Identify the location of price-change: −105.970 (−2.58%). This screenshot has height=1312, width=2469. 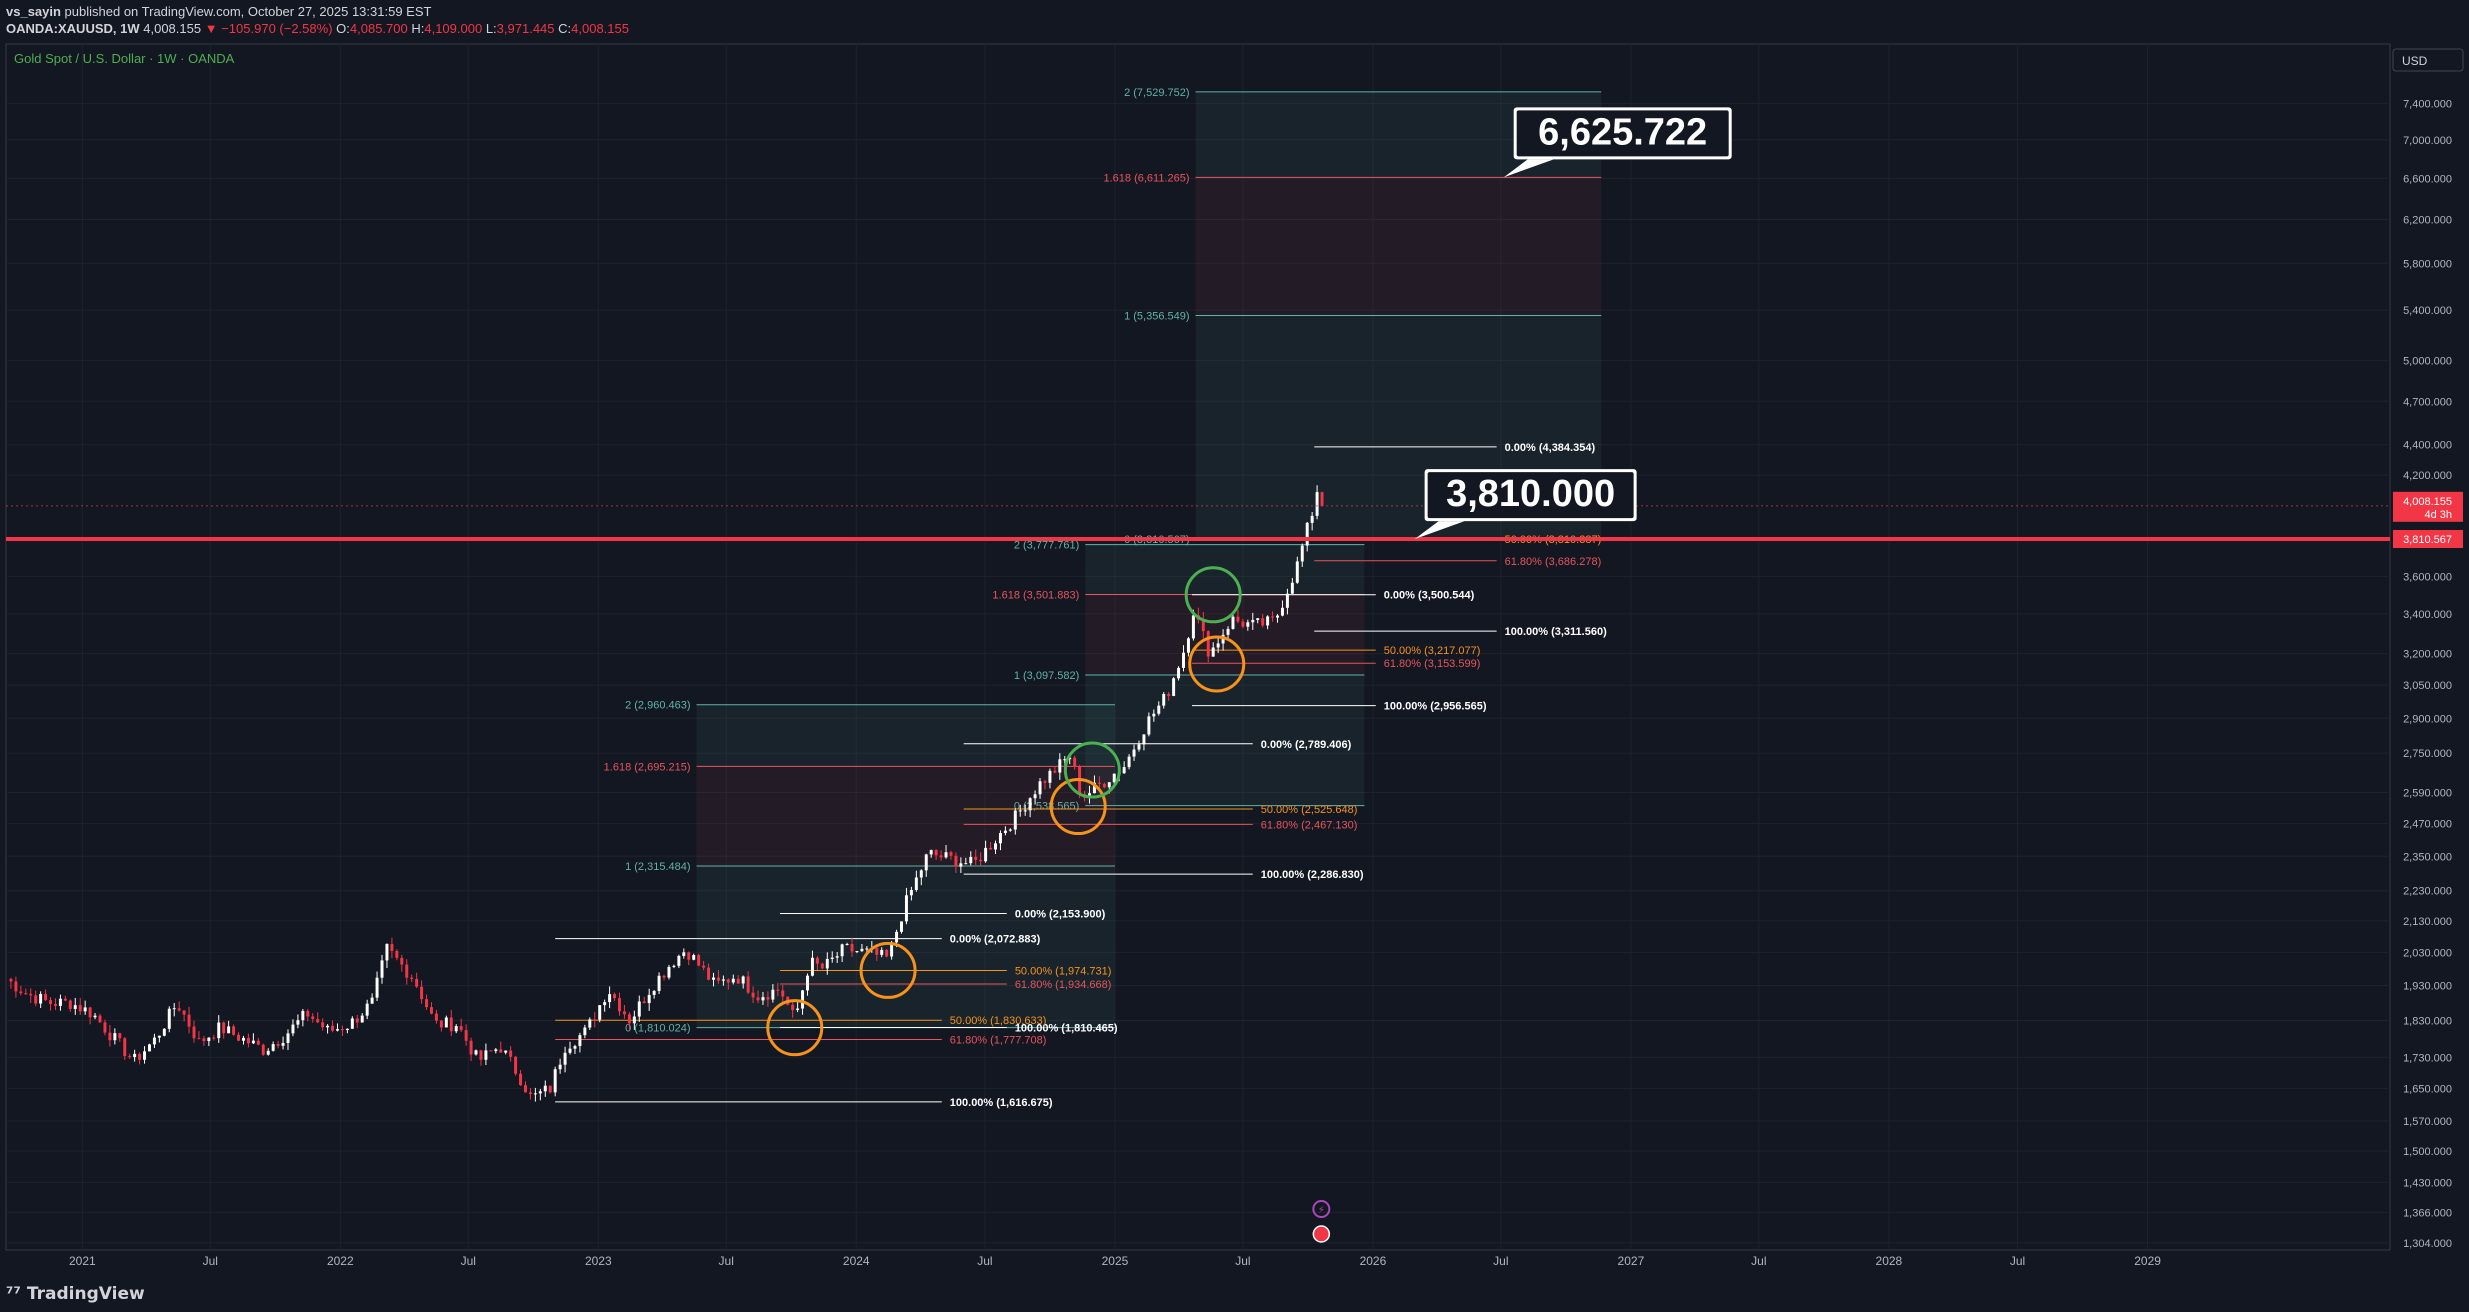
(277, 28).